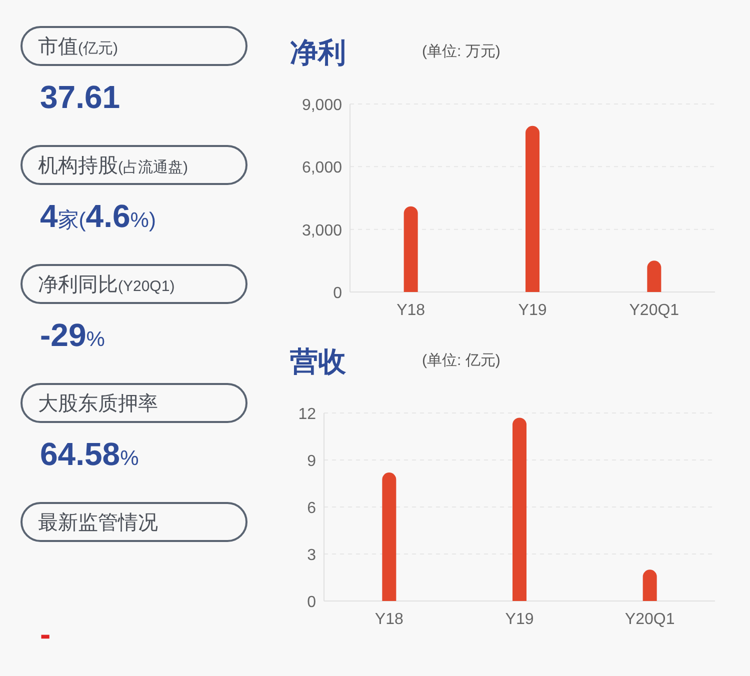 Image resolution: width=750 pixels, height=676 pixels. What do you see at coordinates (80, 97) in the screenshot?
I see `text: 37.61` at bounding box center [80, 97].